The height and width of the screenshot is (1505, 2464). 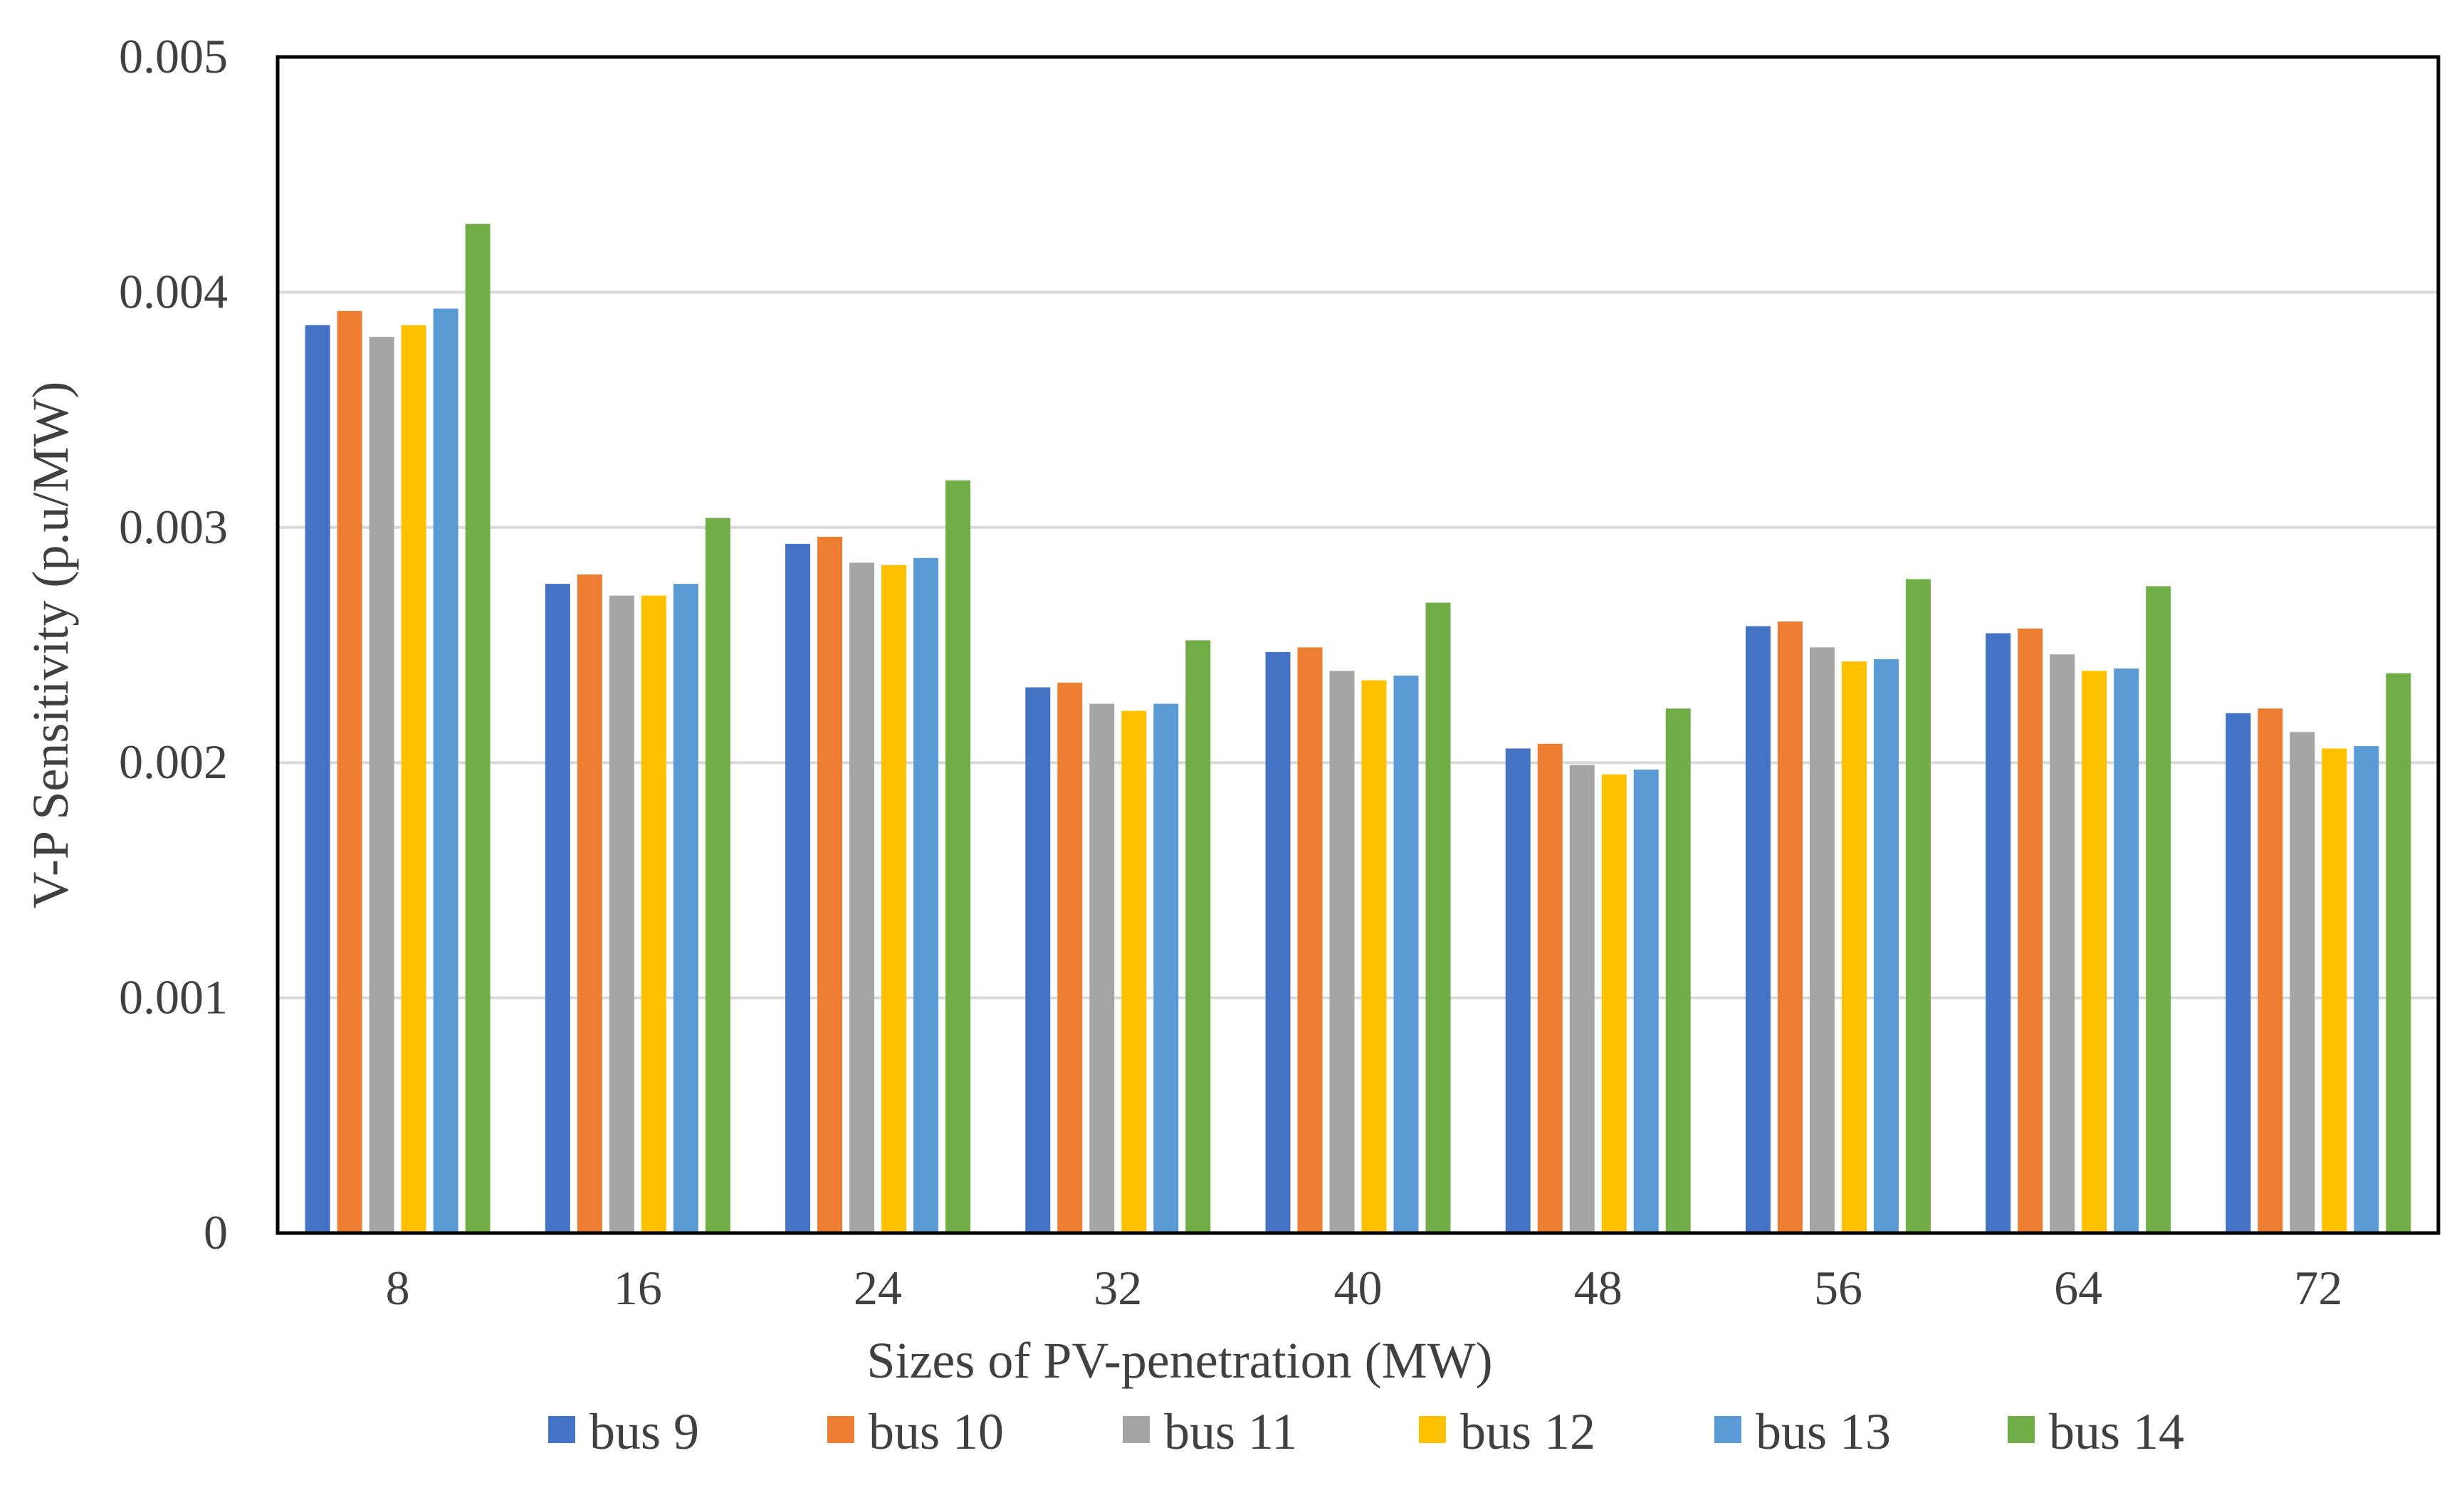 What do you see at coordinates (1366, 1431) in the screenshot?
I see `legend: bus 9 bus 10 bus 11 bus 12 bus 13 bus 14` at bounding box center [1366, 1431].